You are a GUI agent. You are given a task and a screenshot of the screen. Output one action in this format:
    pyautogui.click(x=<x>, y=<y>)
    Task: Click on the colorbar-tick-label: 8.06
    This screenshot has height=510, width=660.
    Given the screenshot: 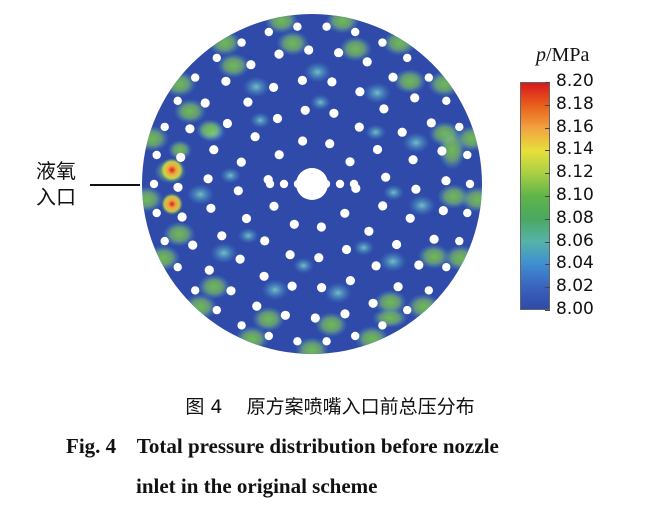 What is the action you would take?
    pyautogui.click(x=575, y=240)
    